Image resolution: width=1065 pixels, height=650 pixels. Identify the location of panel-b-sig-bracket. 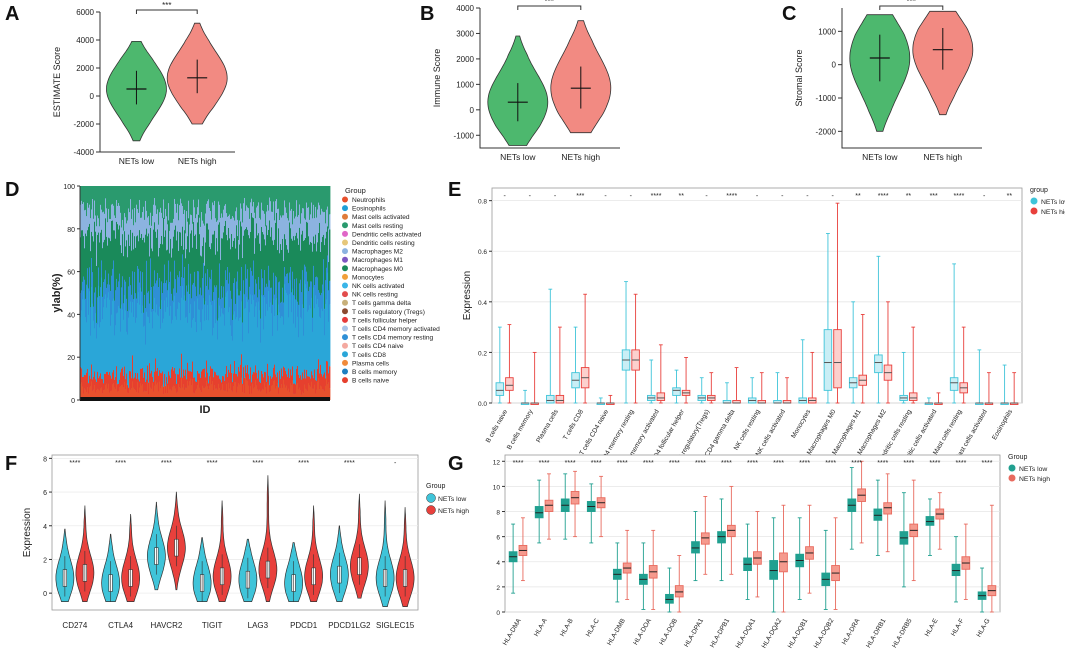
(549, 7).